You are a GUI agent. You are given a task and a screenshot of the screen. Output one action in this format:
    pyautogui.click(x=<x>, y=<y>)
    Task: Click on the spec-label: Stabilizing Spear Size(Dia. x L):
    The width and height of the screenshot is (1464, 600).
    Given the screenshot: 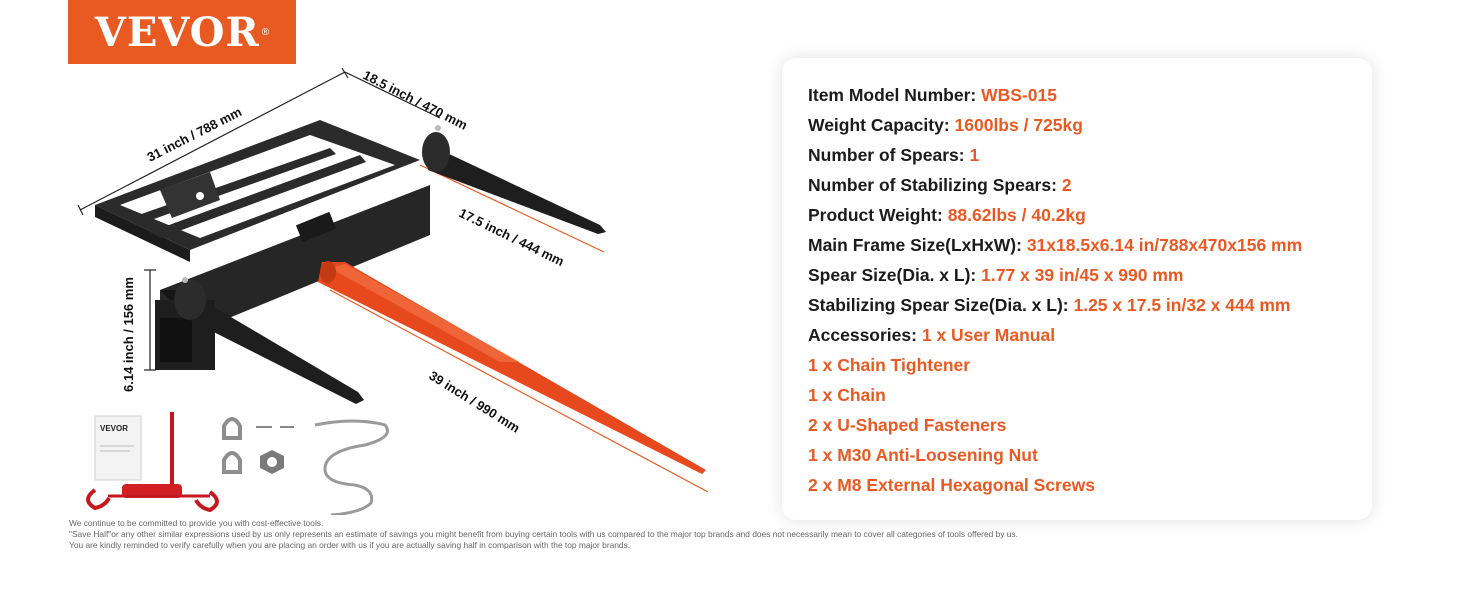 What is the action you would take?
    pyautogui.click(x=938, y=305)
    